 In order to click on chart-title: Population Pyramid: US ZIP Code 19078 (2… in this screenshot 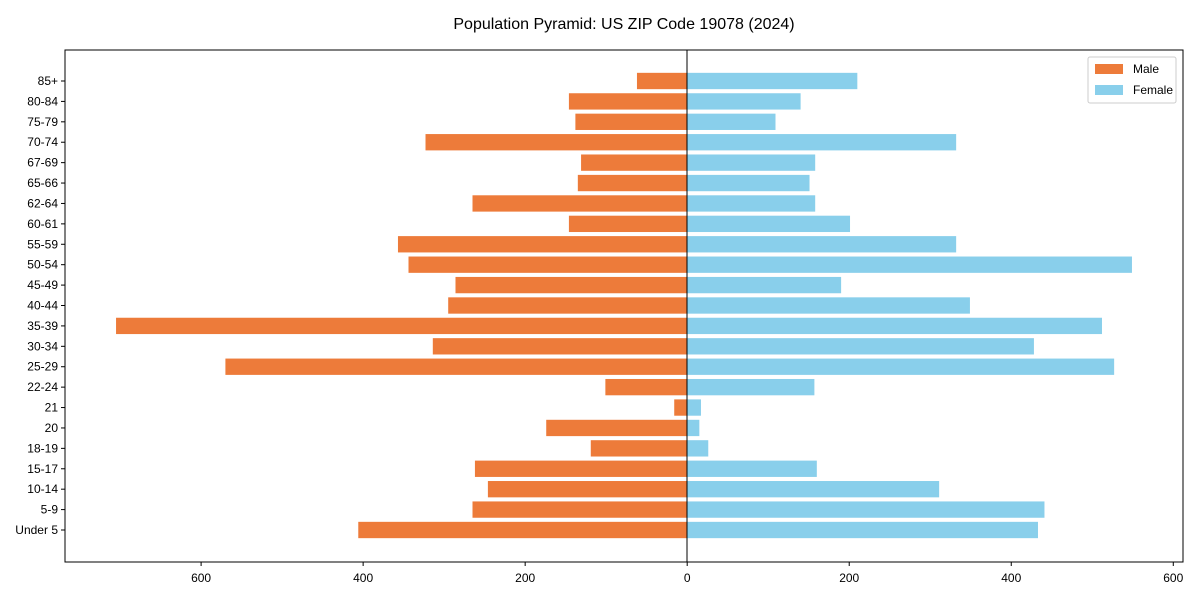, I will do `click(623, 24)`.